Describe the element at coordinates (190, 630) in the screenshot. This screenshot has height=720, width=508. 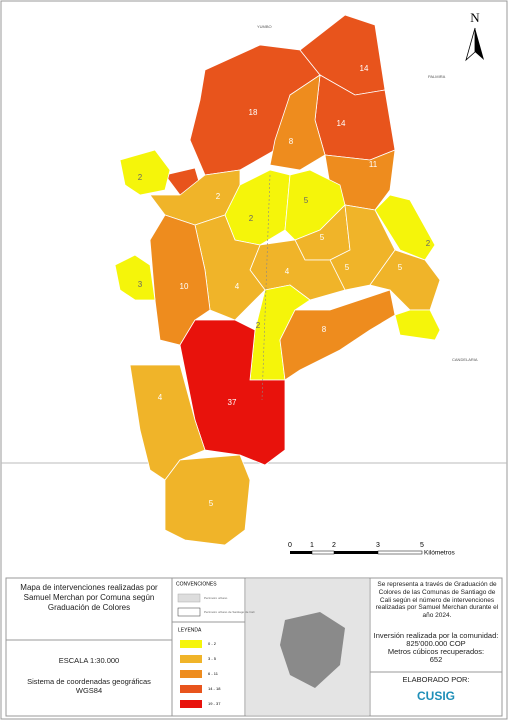
I see `legend-title: LEYENDA` at that location.